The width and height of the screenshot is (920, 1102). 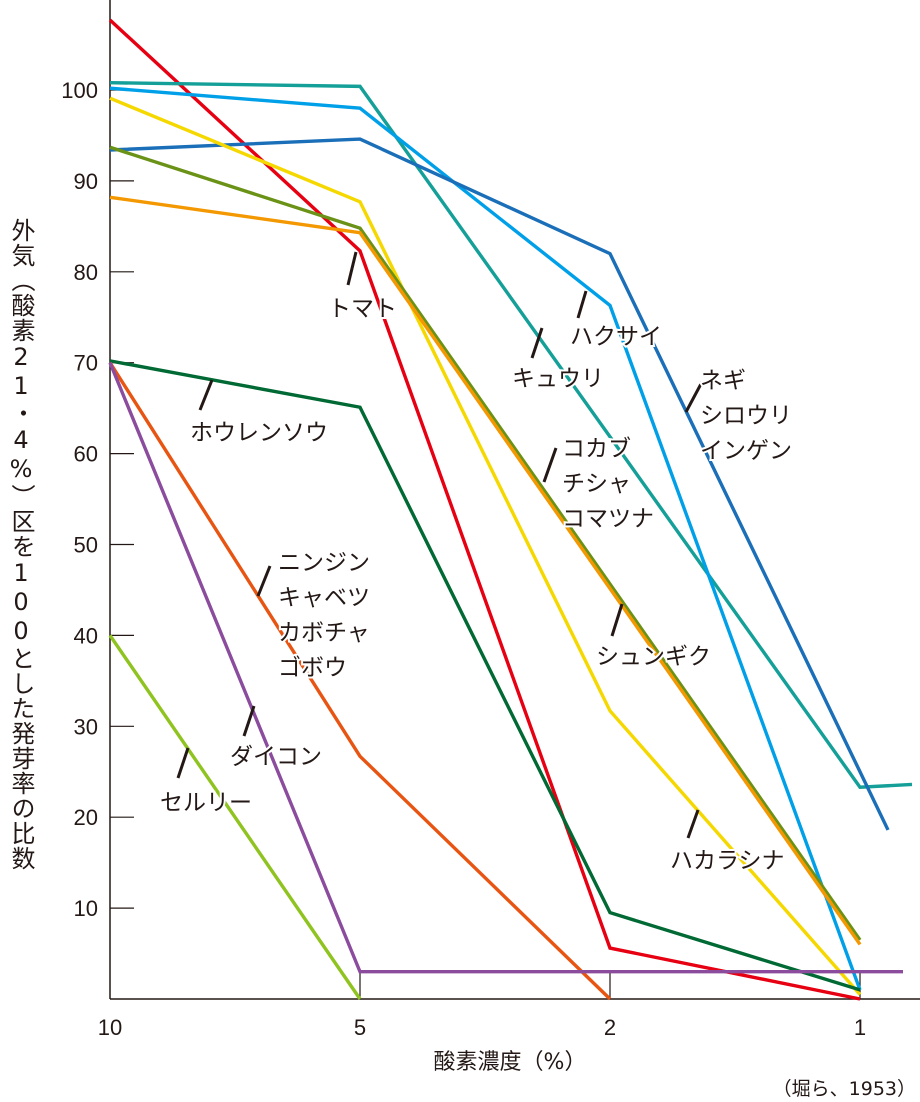 I want to click on annotation-label: カボチャ, so click(x=324, y=633).